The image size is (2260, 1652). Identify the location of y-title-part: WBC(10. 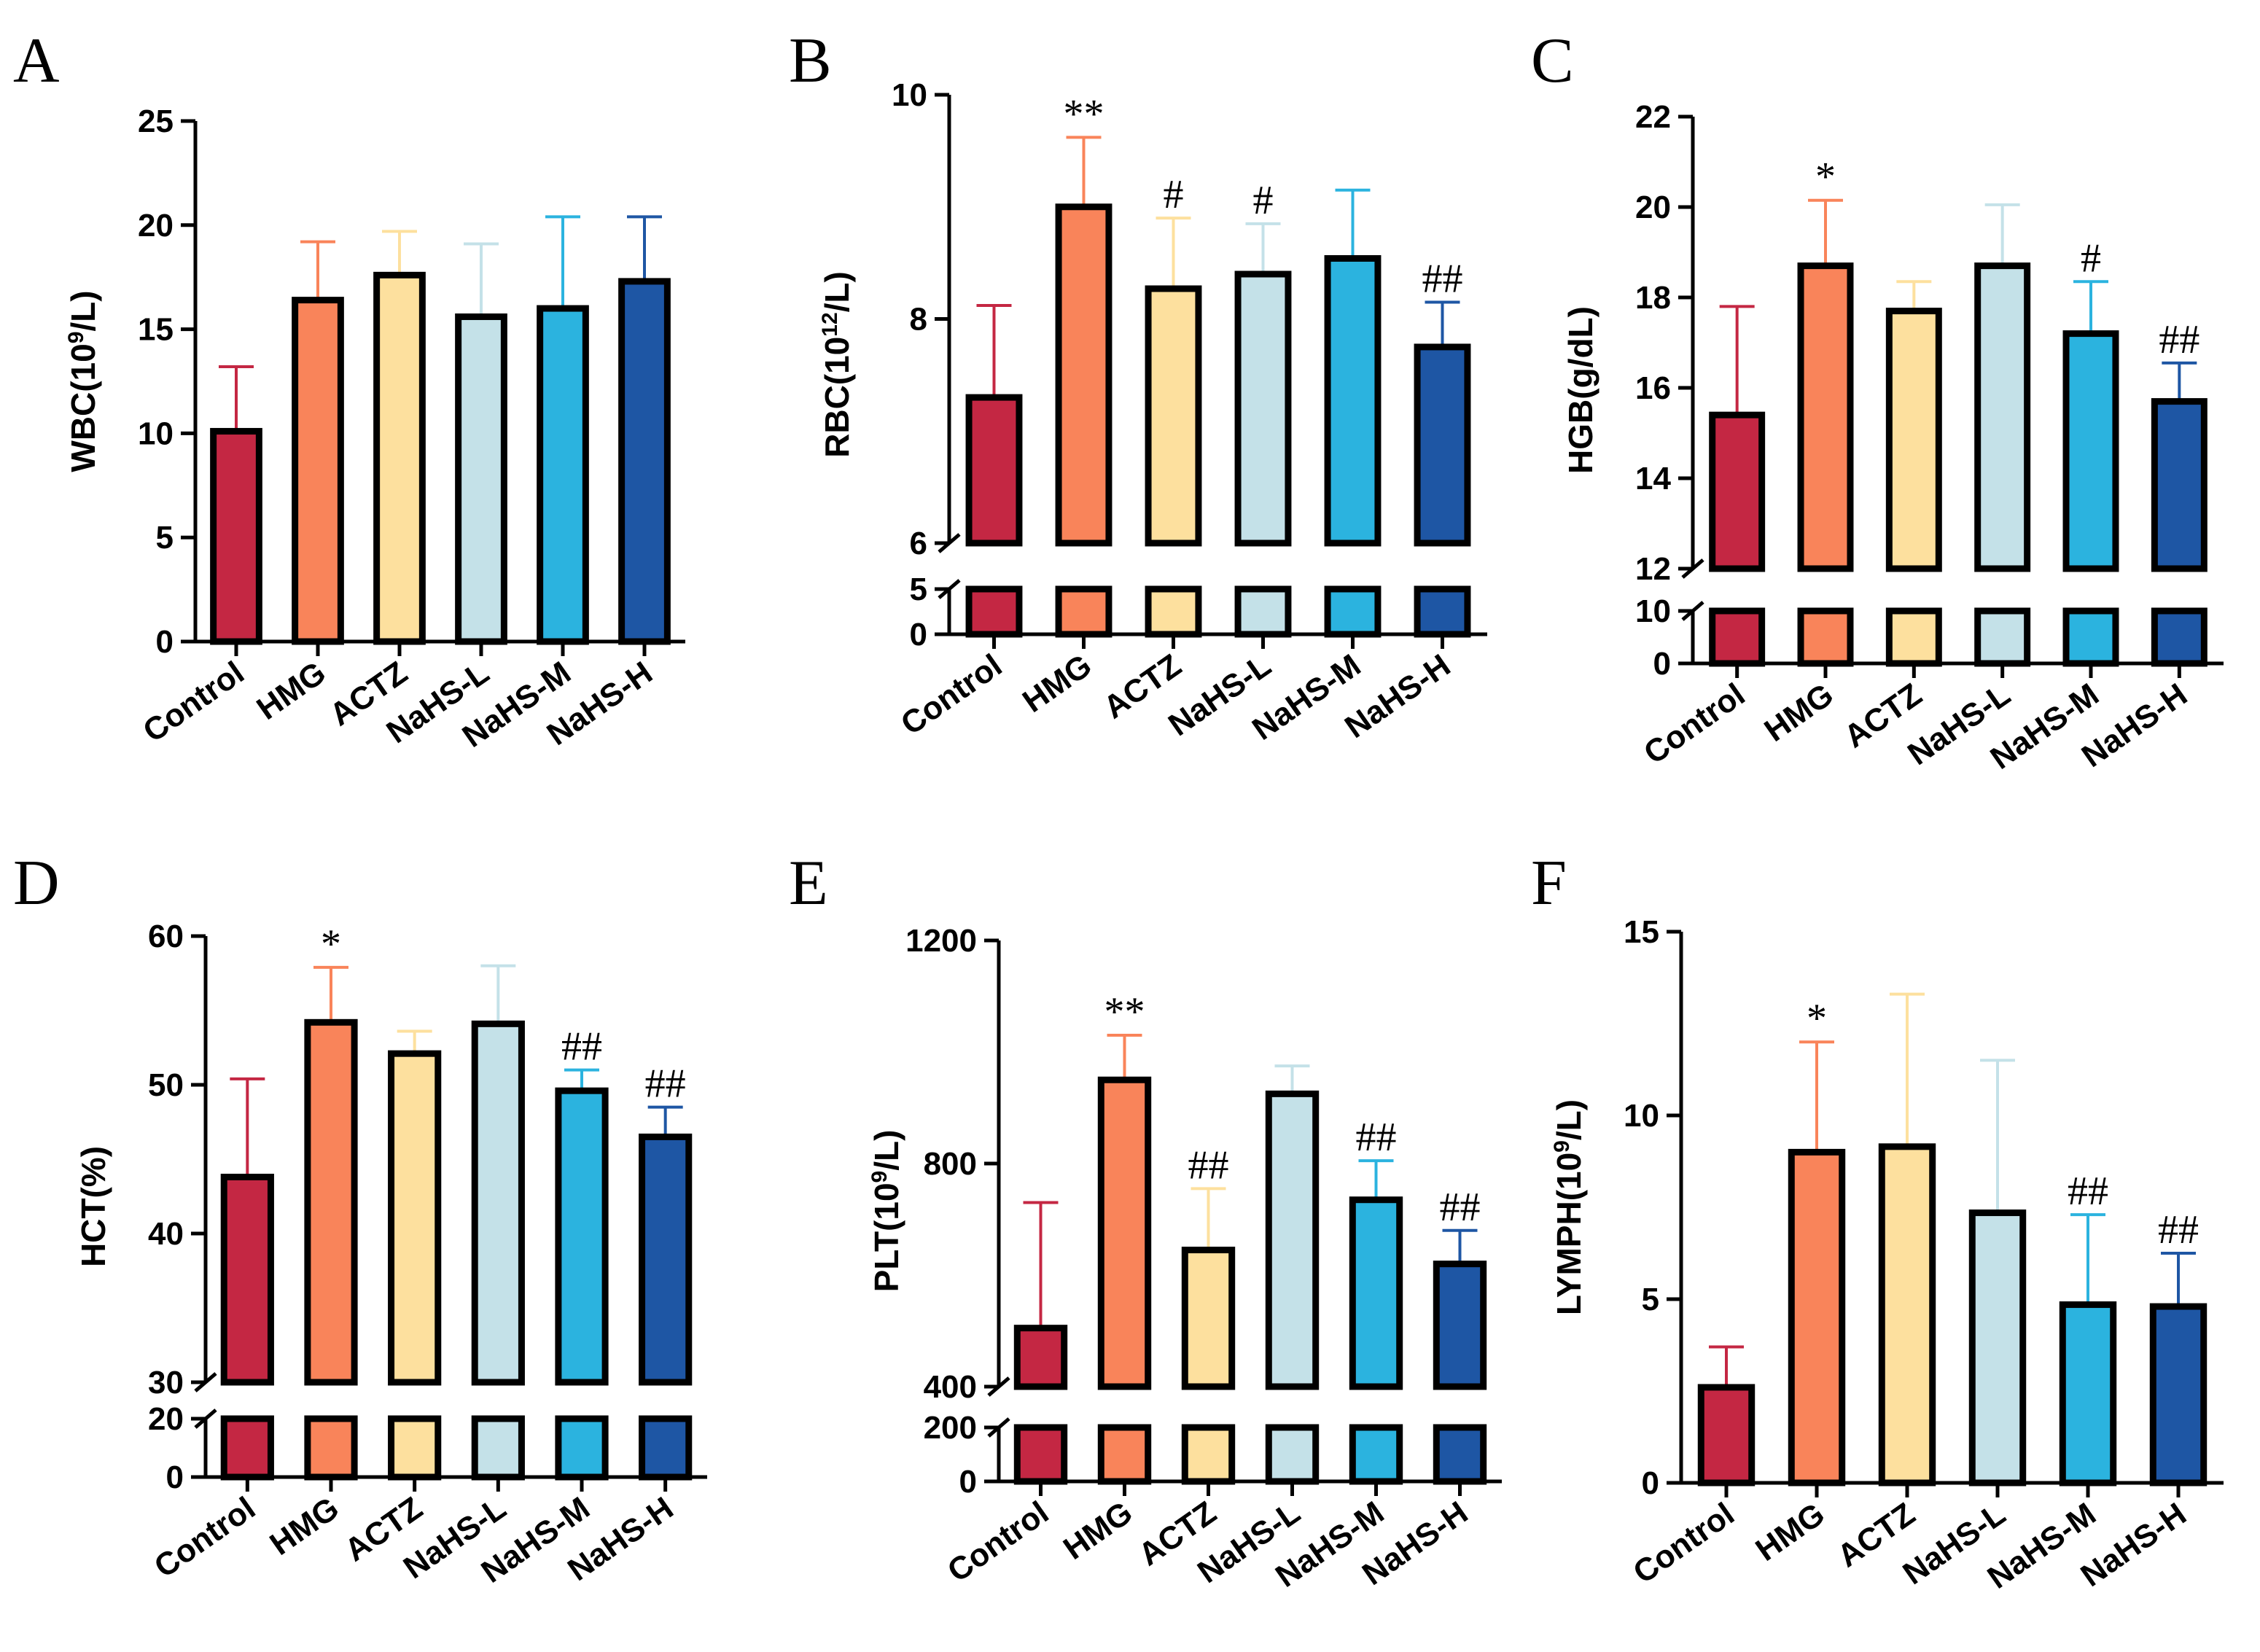
(83, 407).